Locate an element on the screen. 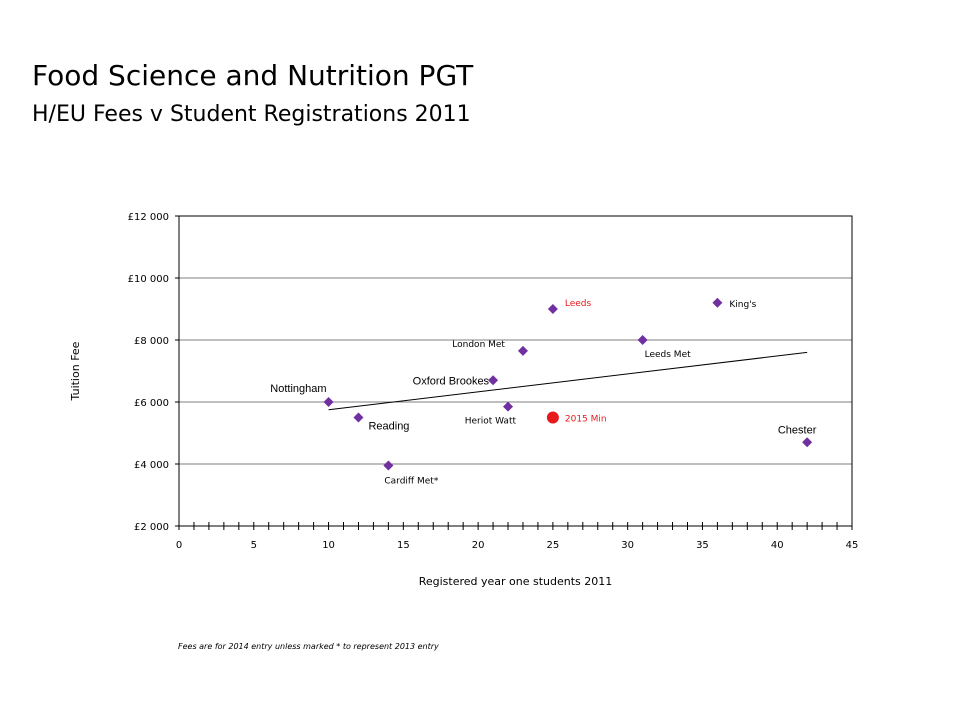 Image resolution: width=960 pixels, height=720 pixels. data-point-label: London Met is located at coordinates (478, 345).